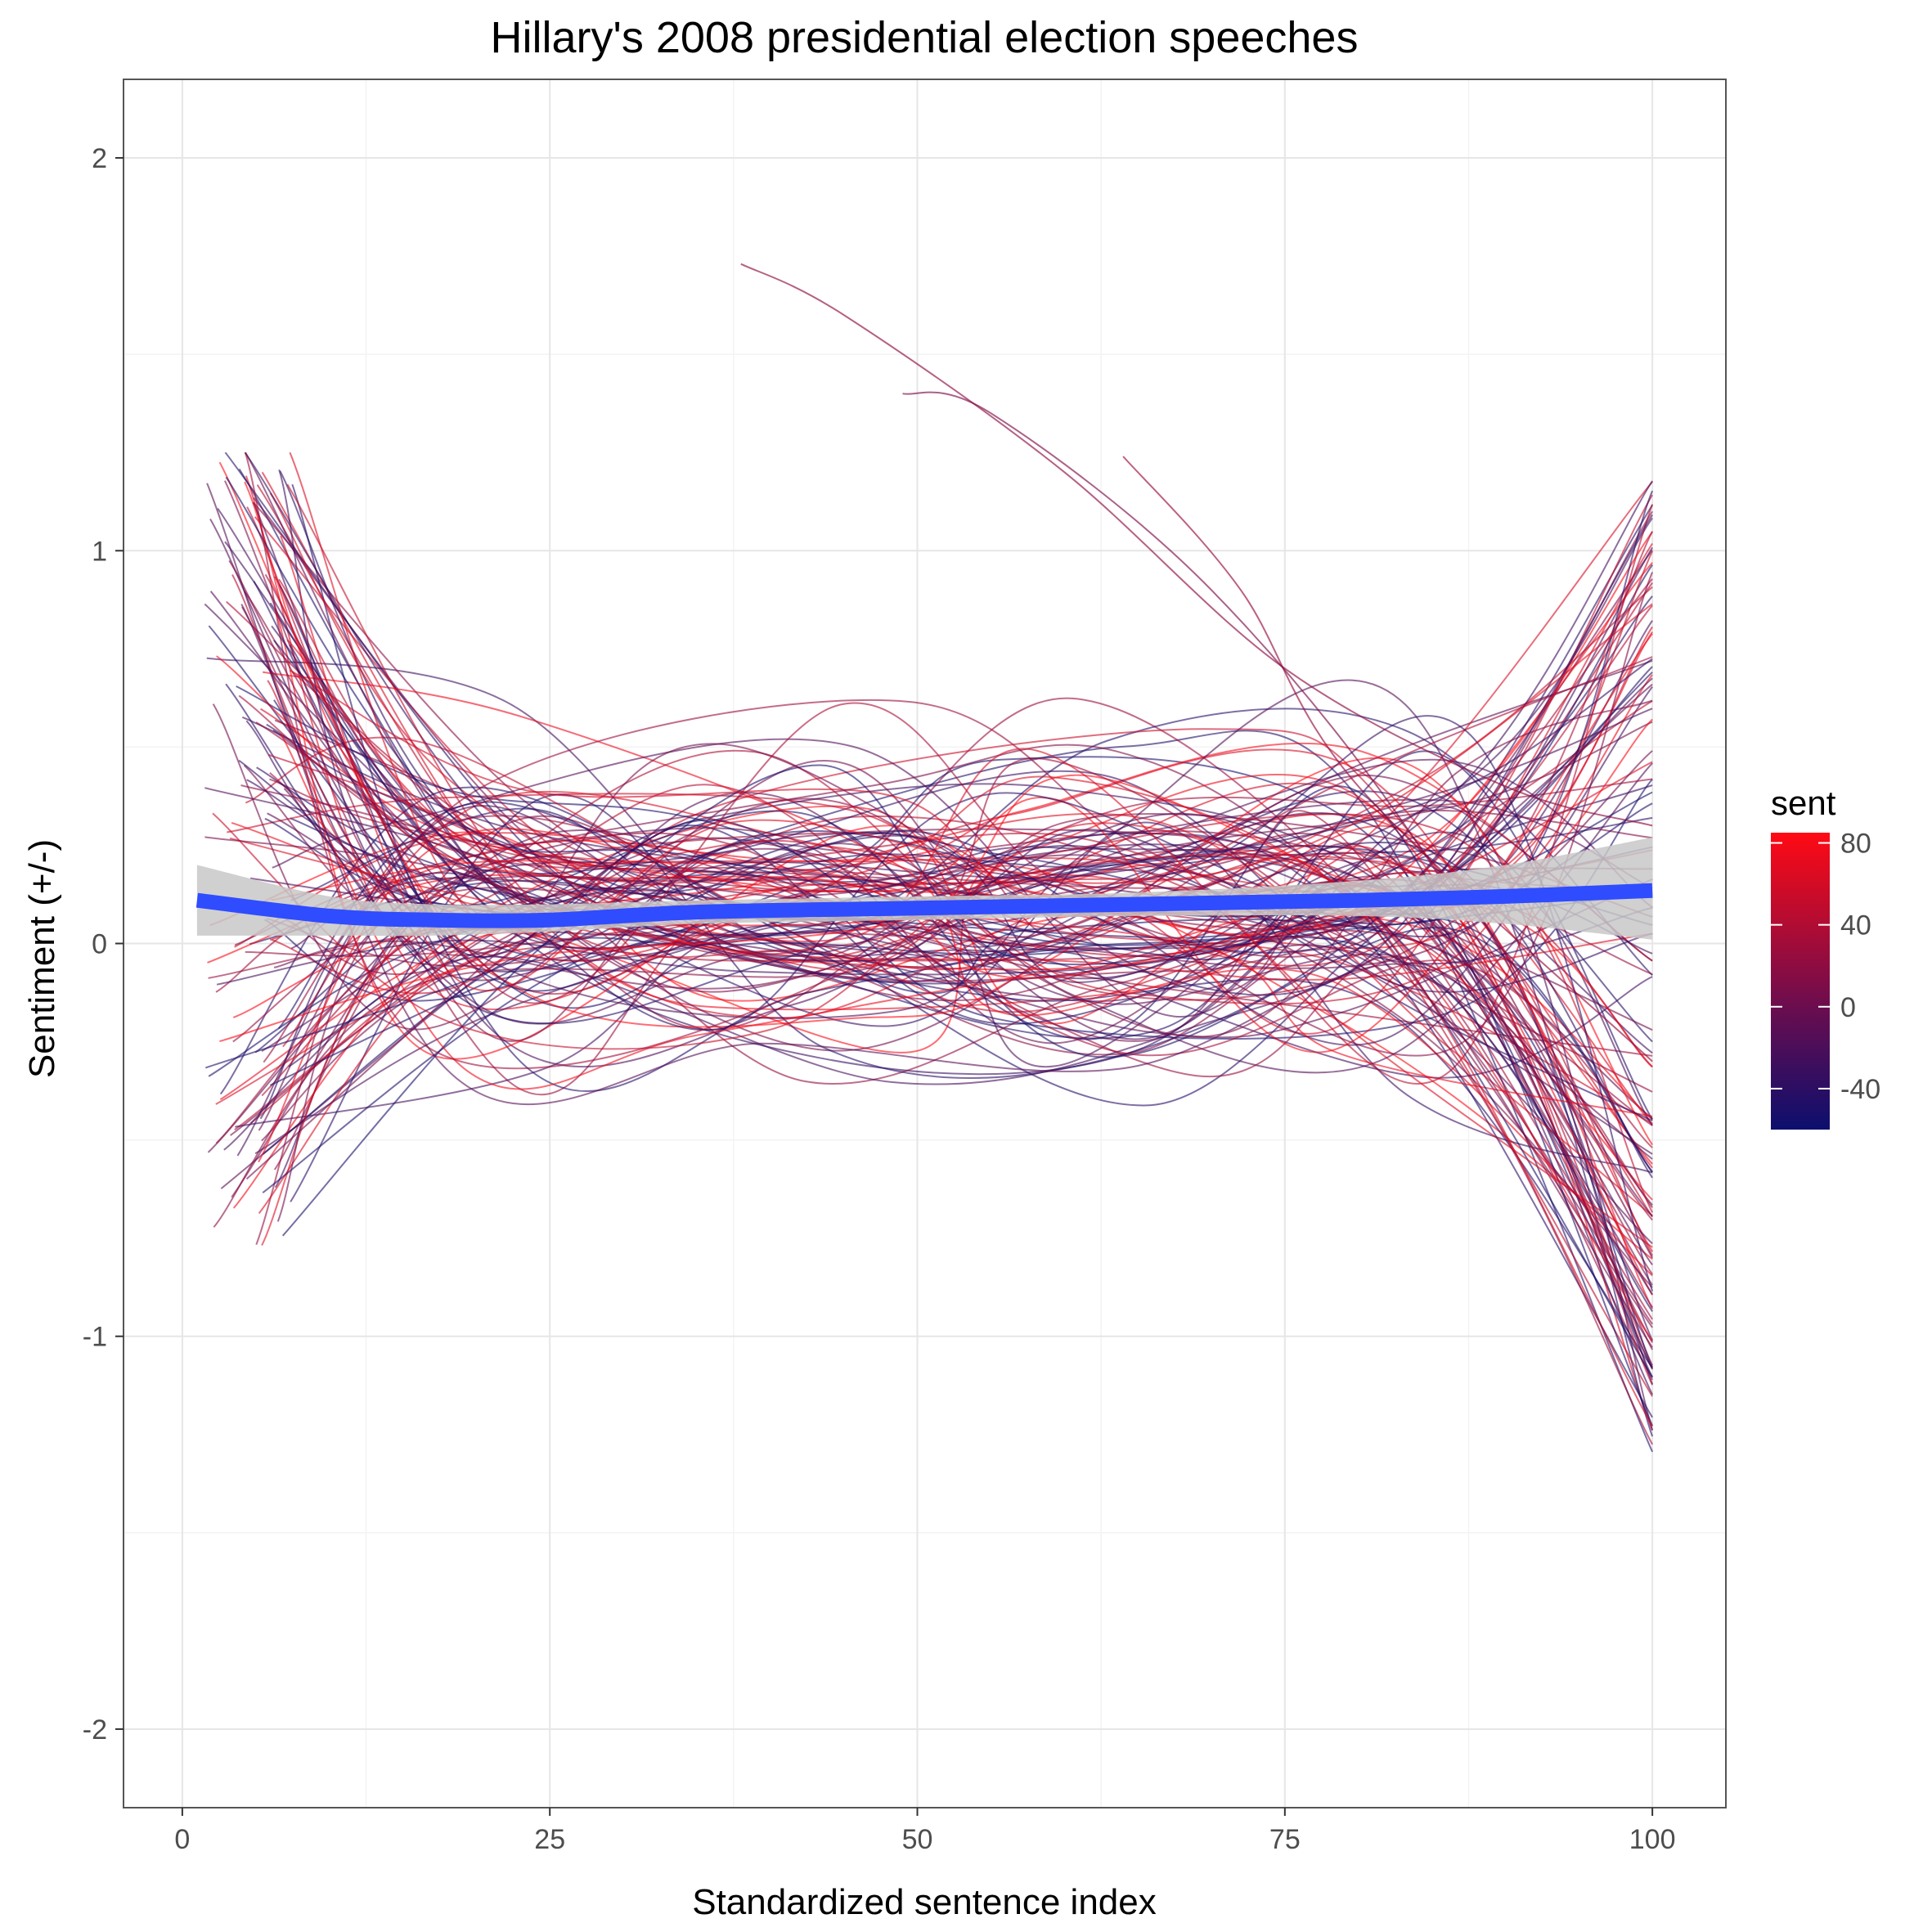  Describe the element at coordinates (924, 905) in the screenshot. I see `smooth-line` at that location.